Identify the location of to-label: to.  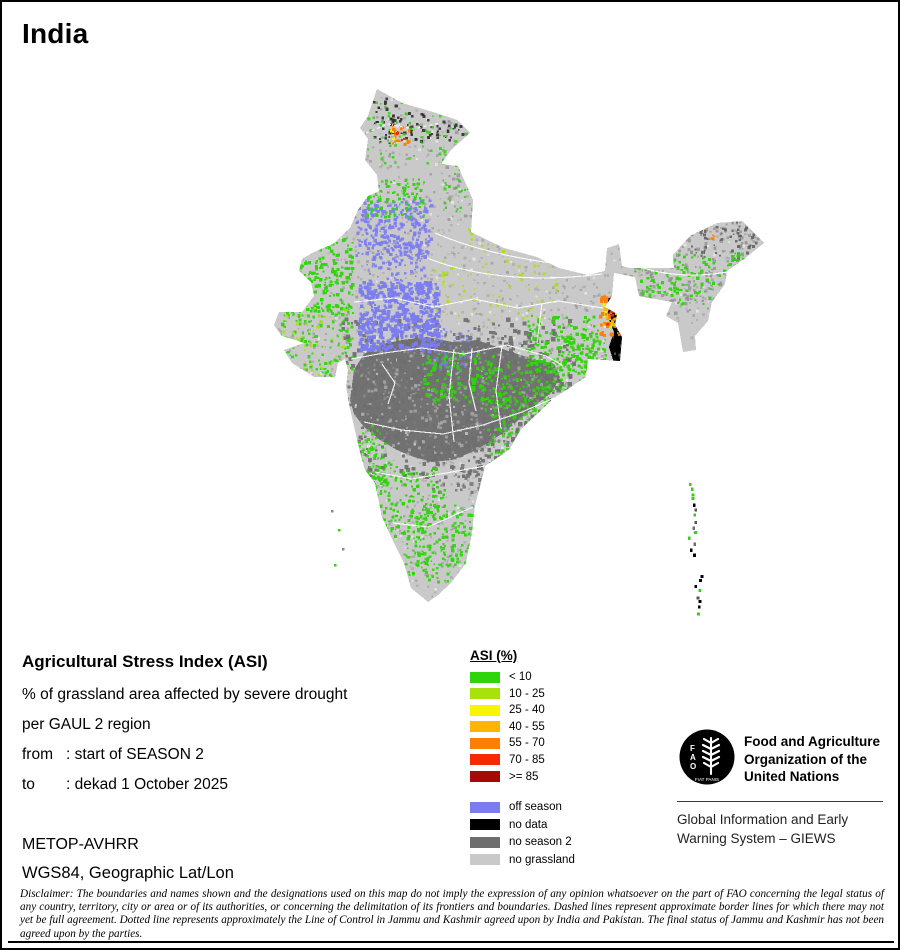
(28, 784).